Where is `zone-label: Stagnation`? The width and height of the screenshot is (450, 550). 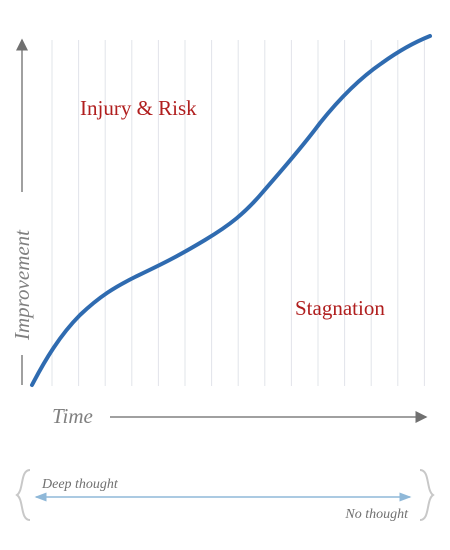 zone-label: Stagnation is located at coordinates (340, 308).